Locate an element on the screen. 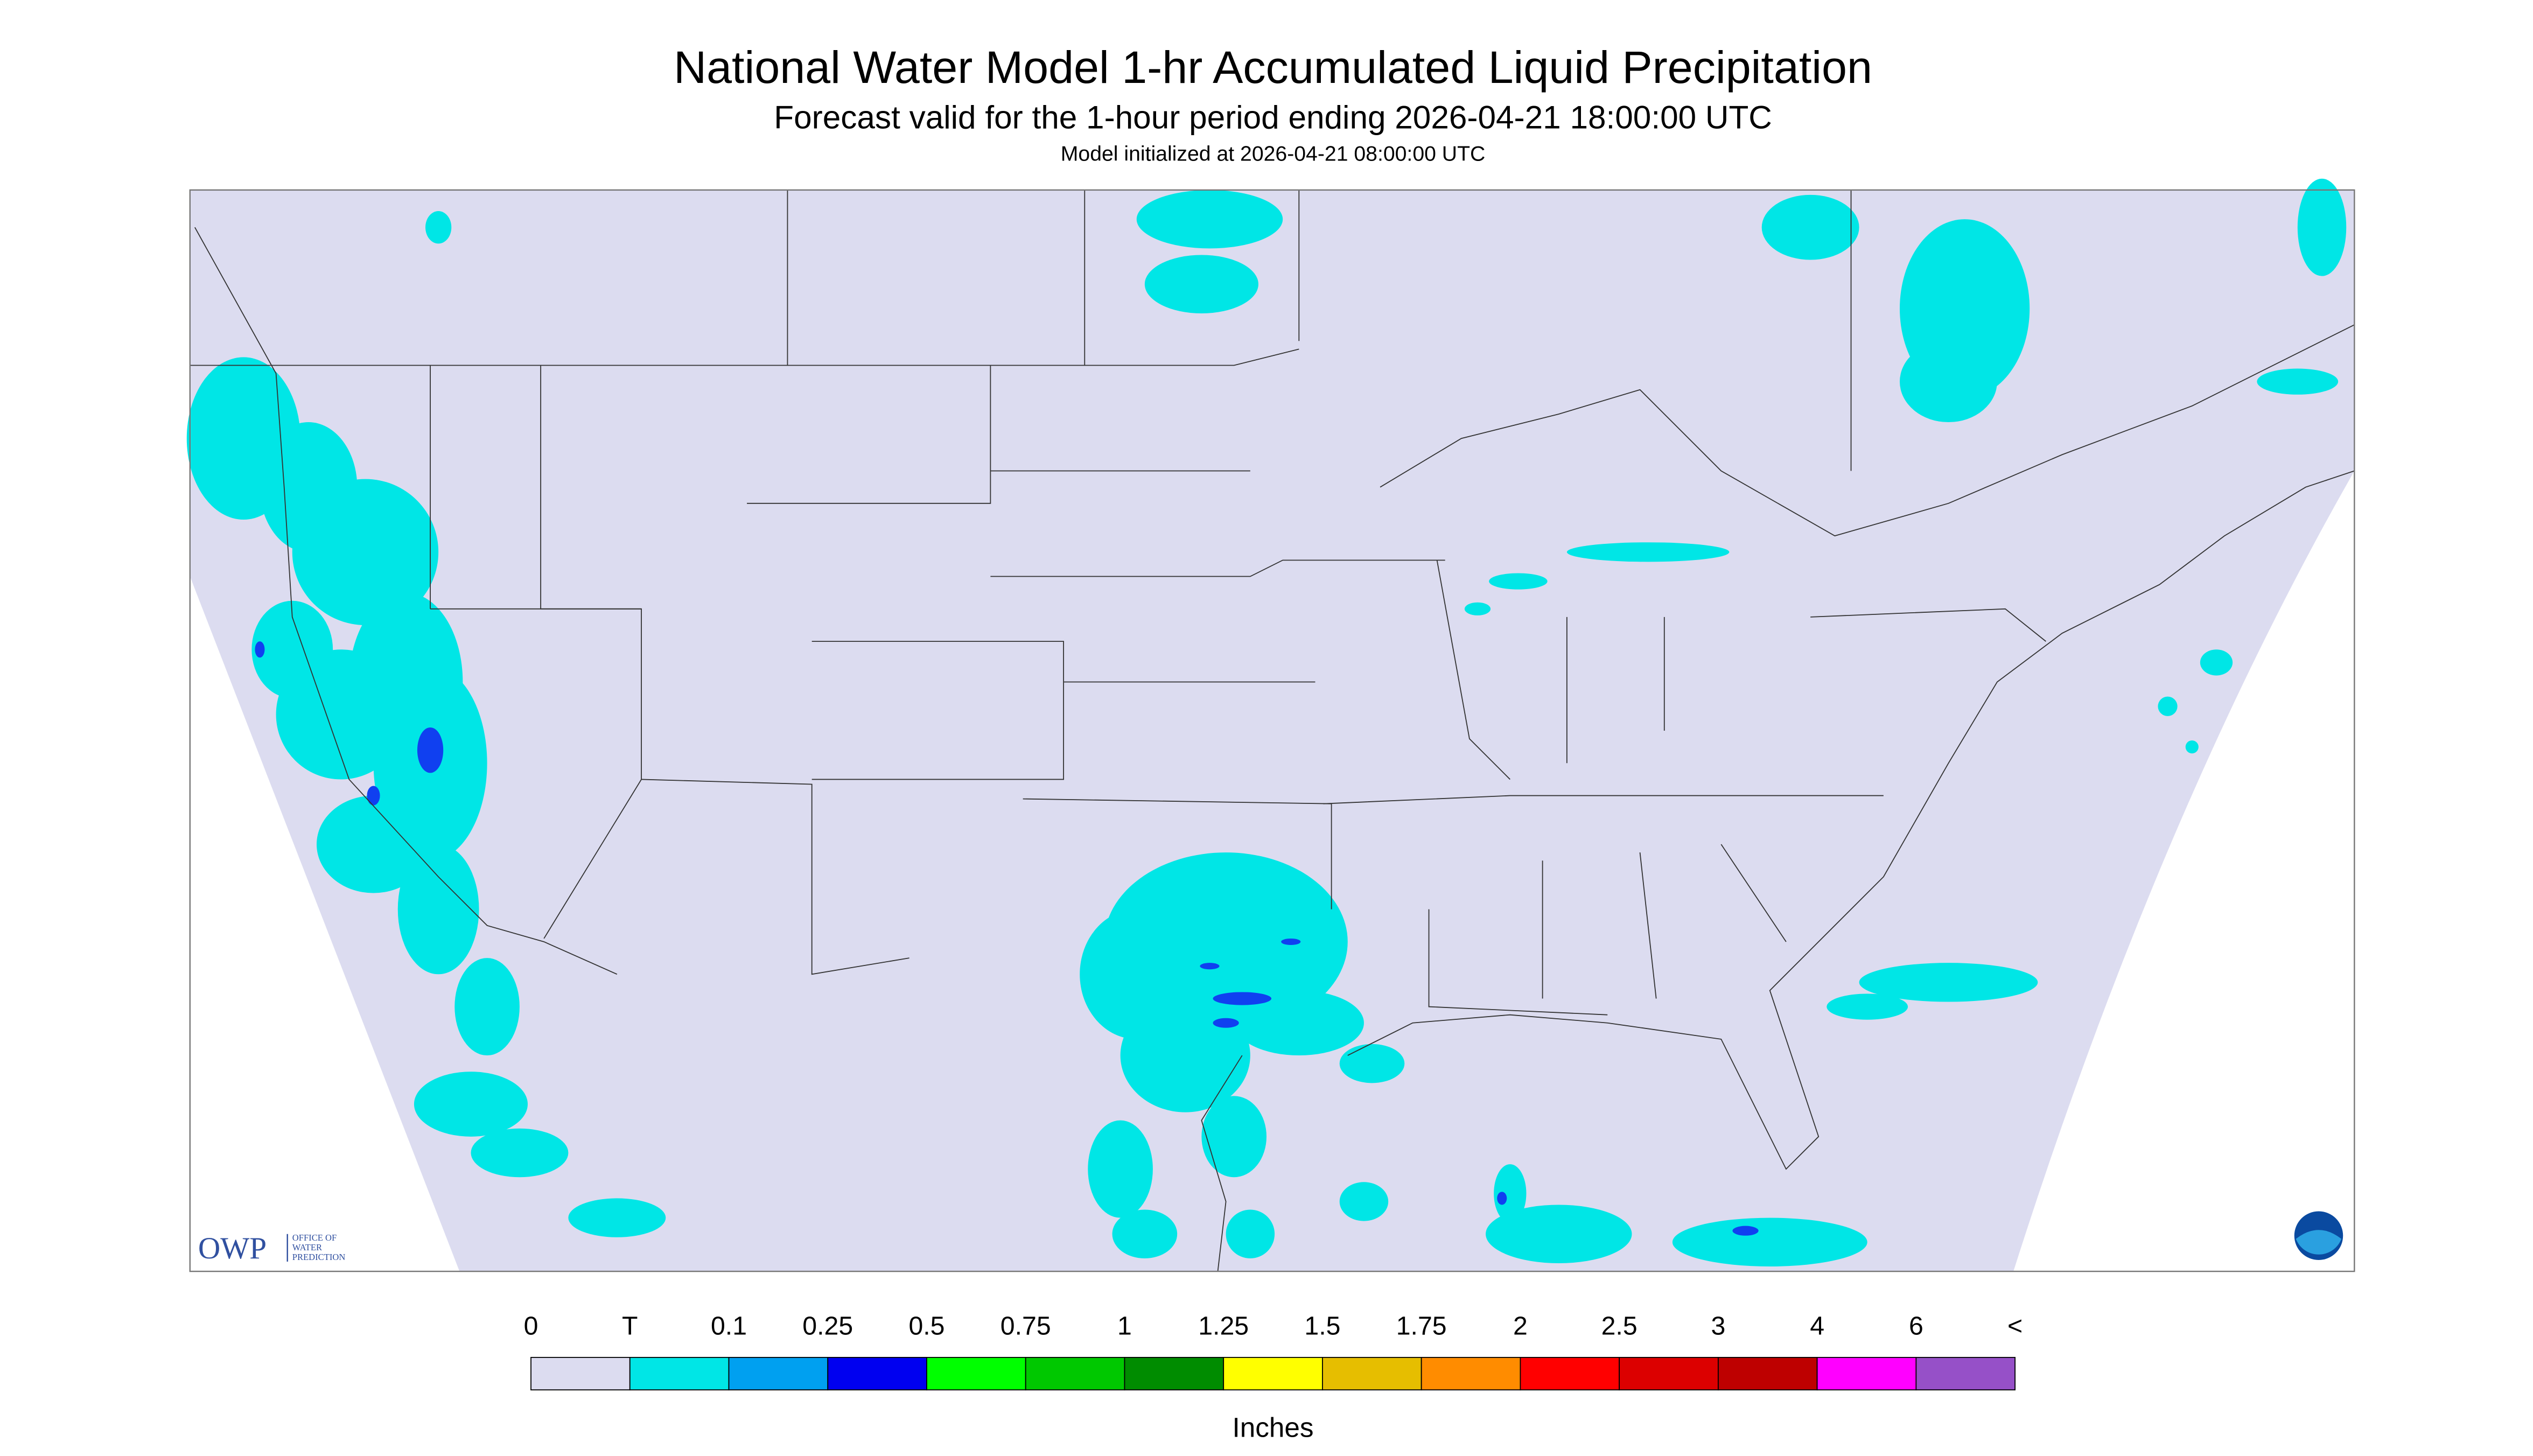  legend-label: 1.25 is located at coordinates (1223, 1326).